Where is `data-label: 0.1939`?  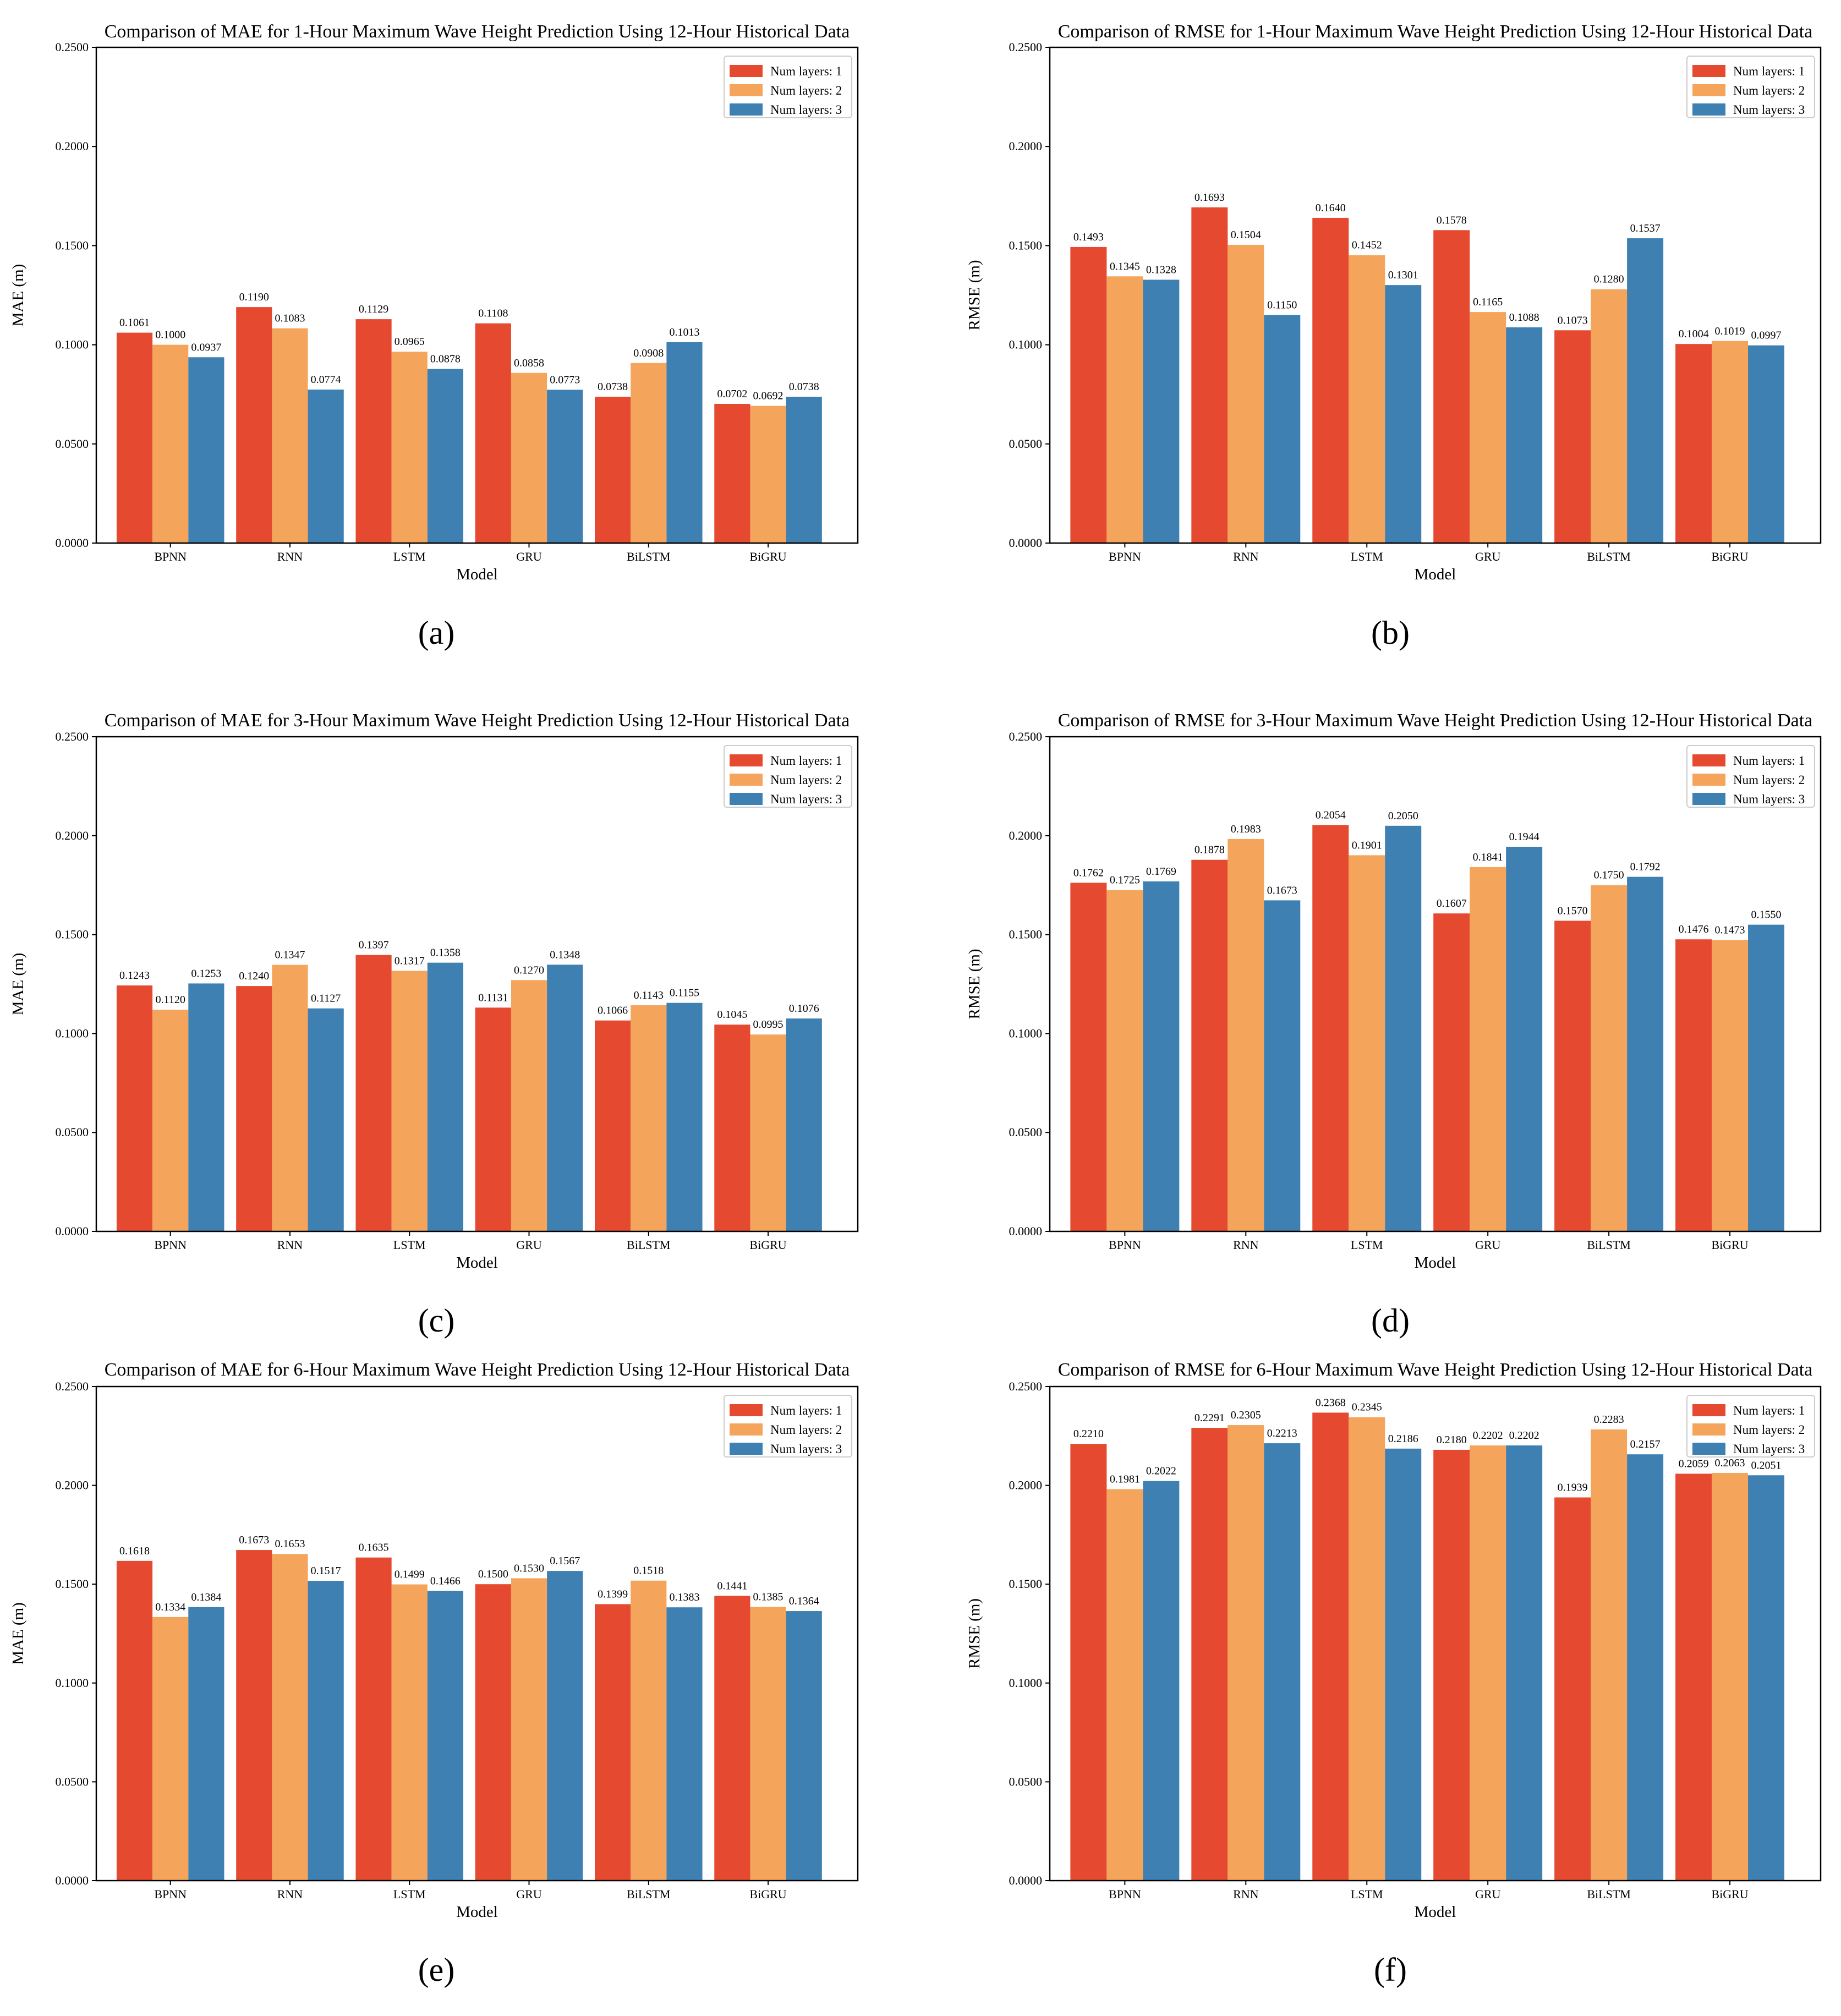
data-label: 0.1939 is located at coordinates (1573, 1488).